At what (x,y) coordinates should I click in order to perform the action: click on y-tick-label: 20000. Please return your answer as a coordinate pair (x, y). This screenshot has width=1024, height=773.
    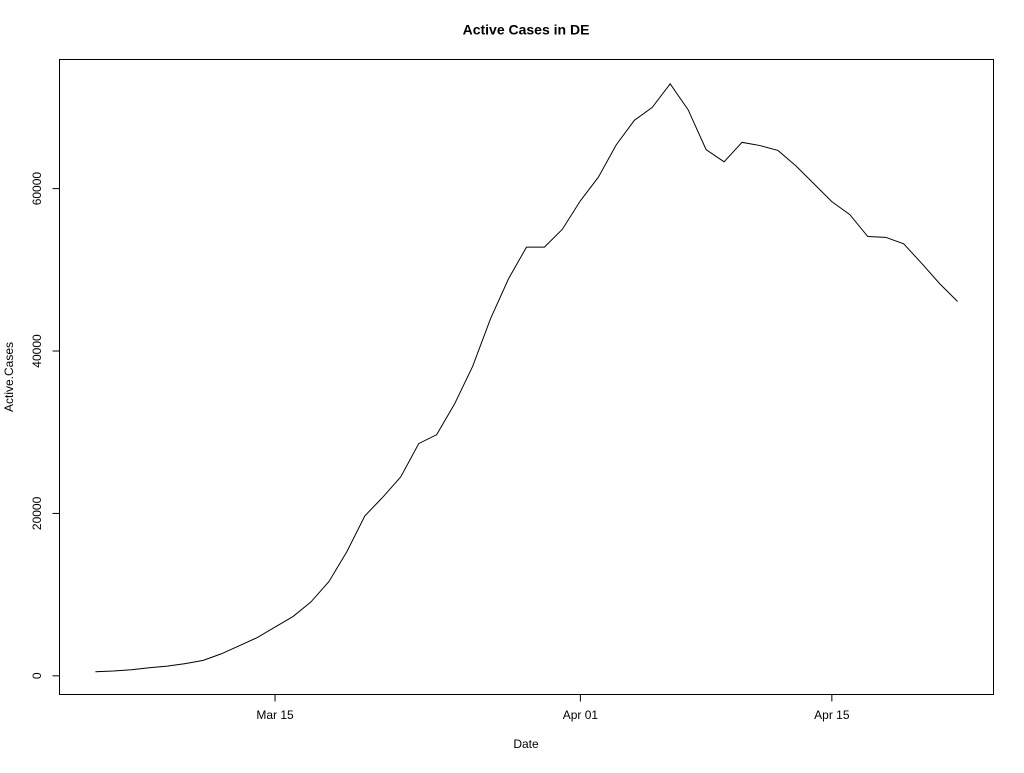
    Looking at the image, I should click on (37, 513).